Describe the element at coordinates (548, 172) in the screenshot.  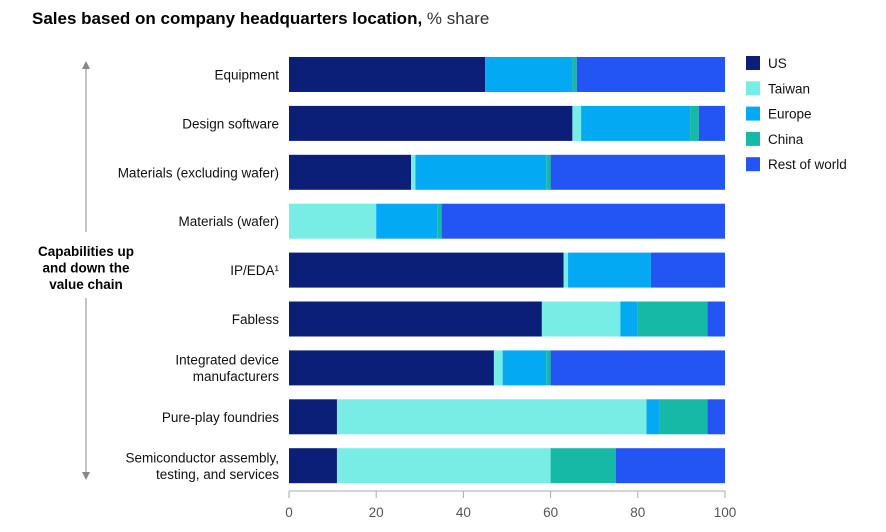
I see `bar-materials-excluding-wafer-china` at that location.